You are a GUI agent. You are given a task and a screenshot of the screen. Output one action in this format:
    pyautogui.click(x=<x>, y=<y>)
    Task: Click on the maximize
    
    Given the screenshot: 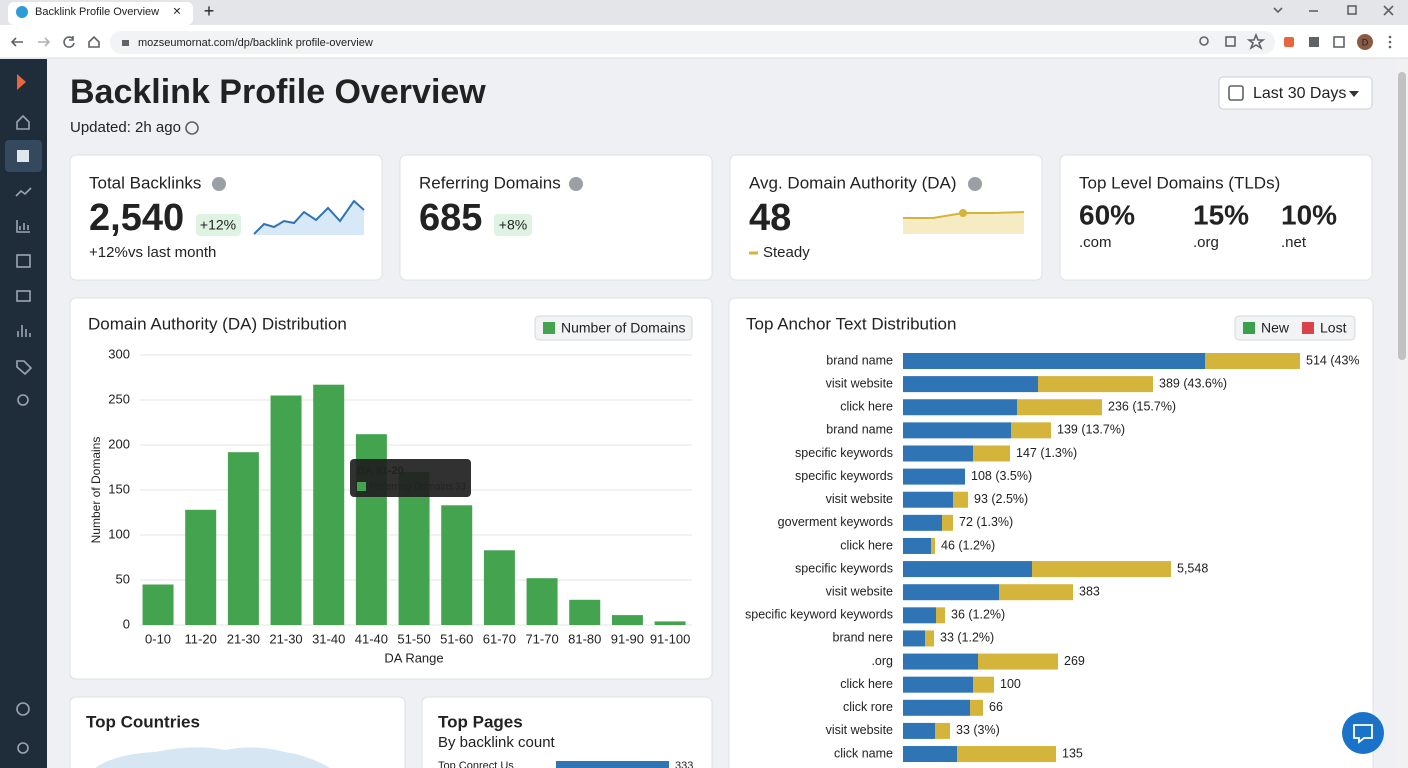 What is the action you would take?
    pyautogui.click(x=1352, y=10)
    